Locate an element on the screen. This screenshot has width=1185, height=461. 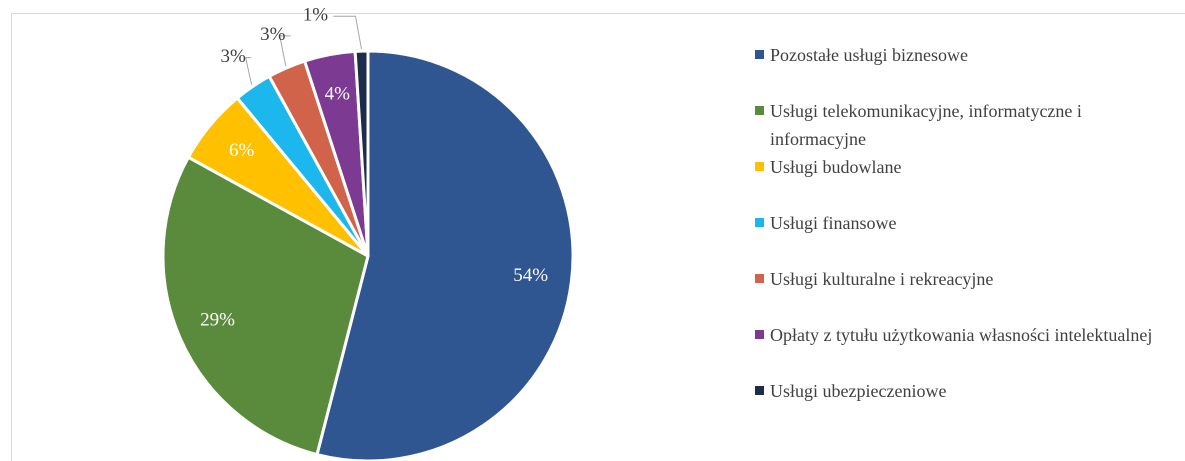
data-label: 29% is located at coordinates (217, 319).